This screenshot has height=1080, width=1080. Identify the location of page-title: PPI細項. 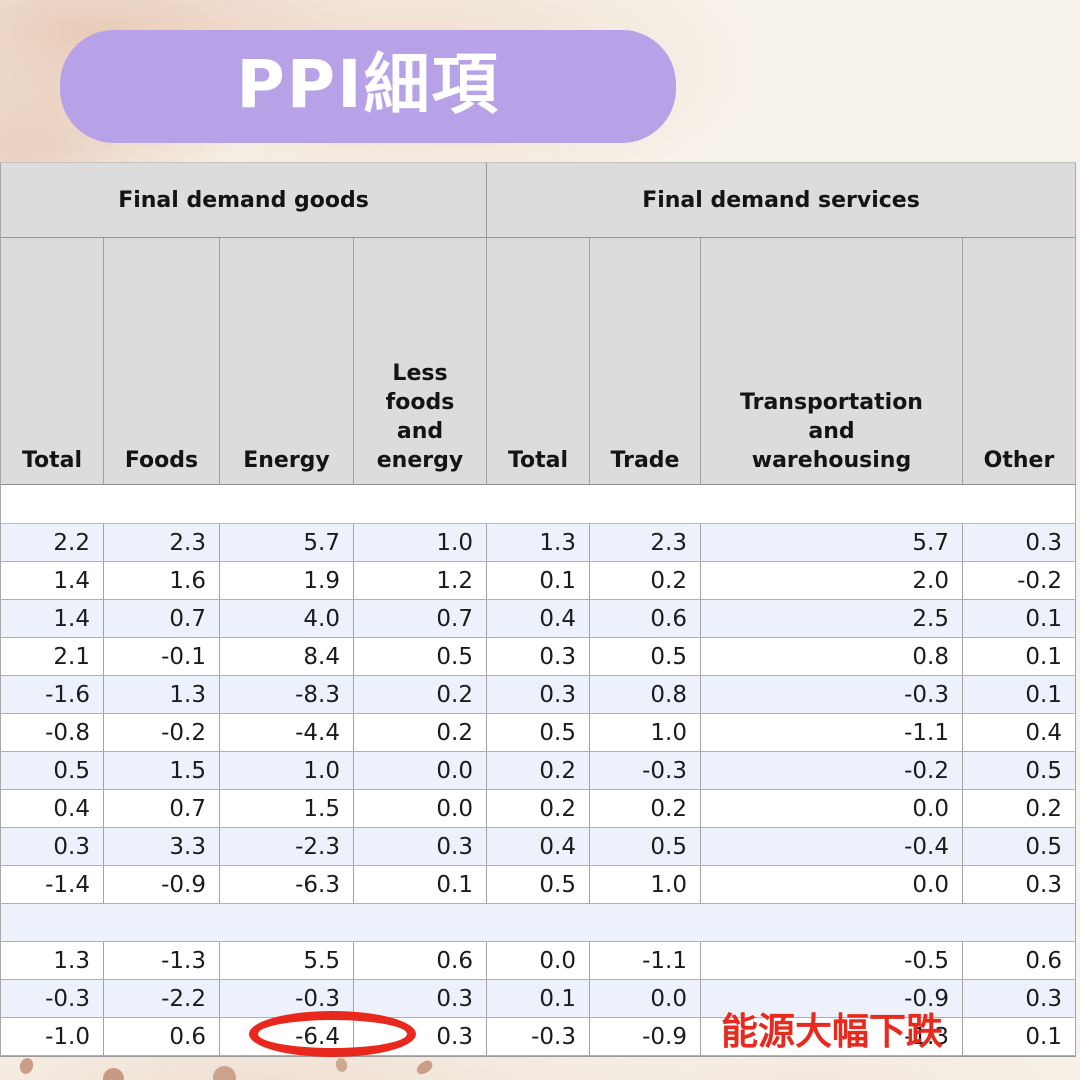
(368, 84).